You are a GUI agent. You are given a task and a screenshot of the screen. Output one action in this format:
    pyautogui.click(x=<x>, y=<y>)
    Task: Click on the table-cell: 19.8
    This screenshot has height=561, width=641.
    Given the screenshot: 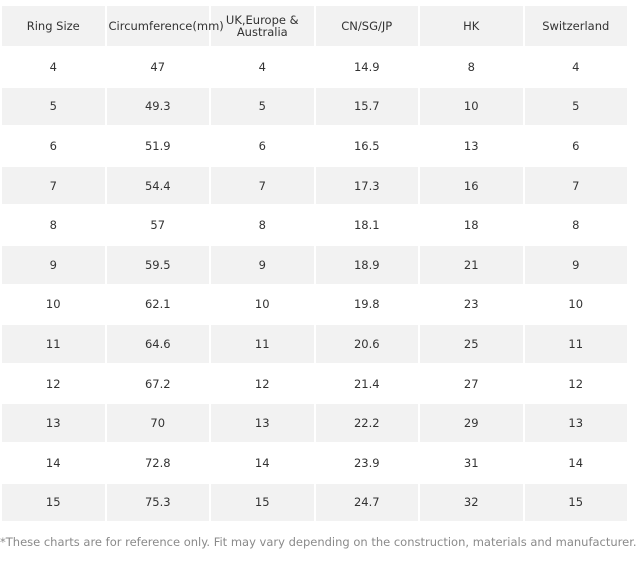 What is the action you would take?
    pyautogui.click(x=366, y=304)
    